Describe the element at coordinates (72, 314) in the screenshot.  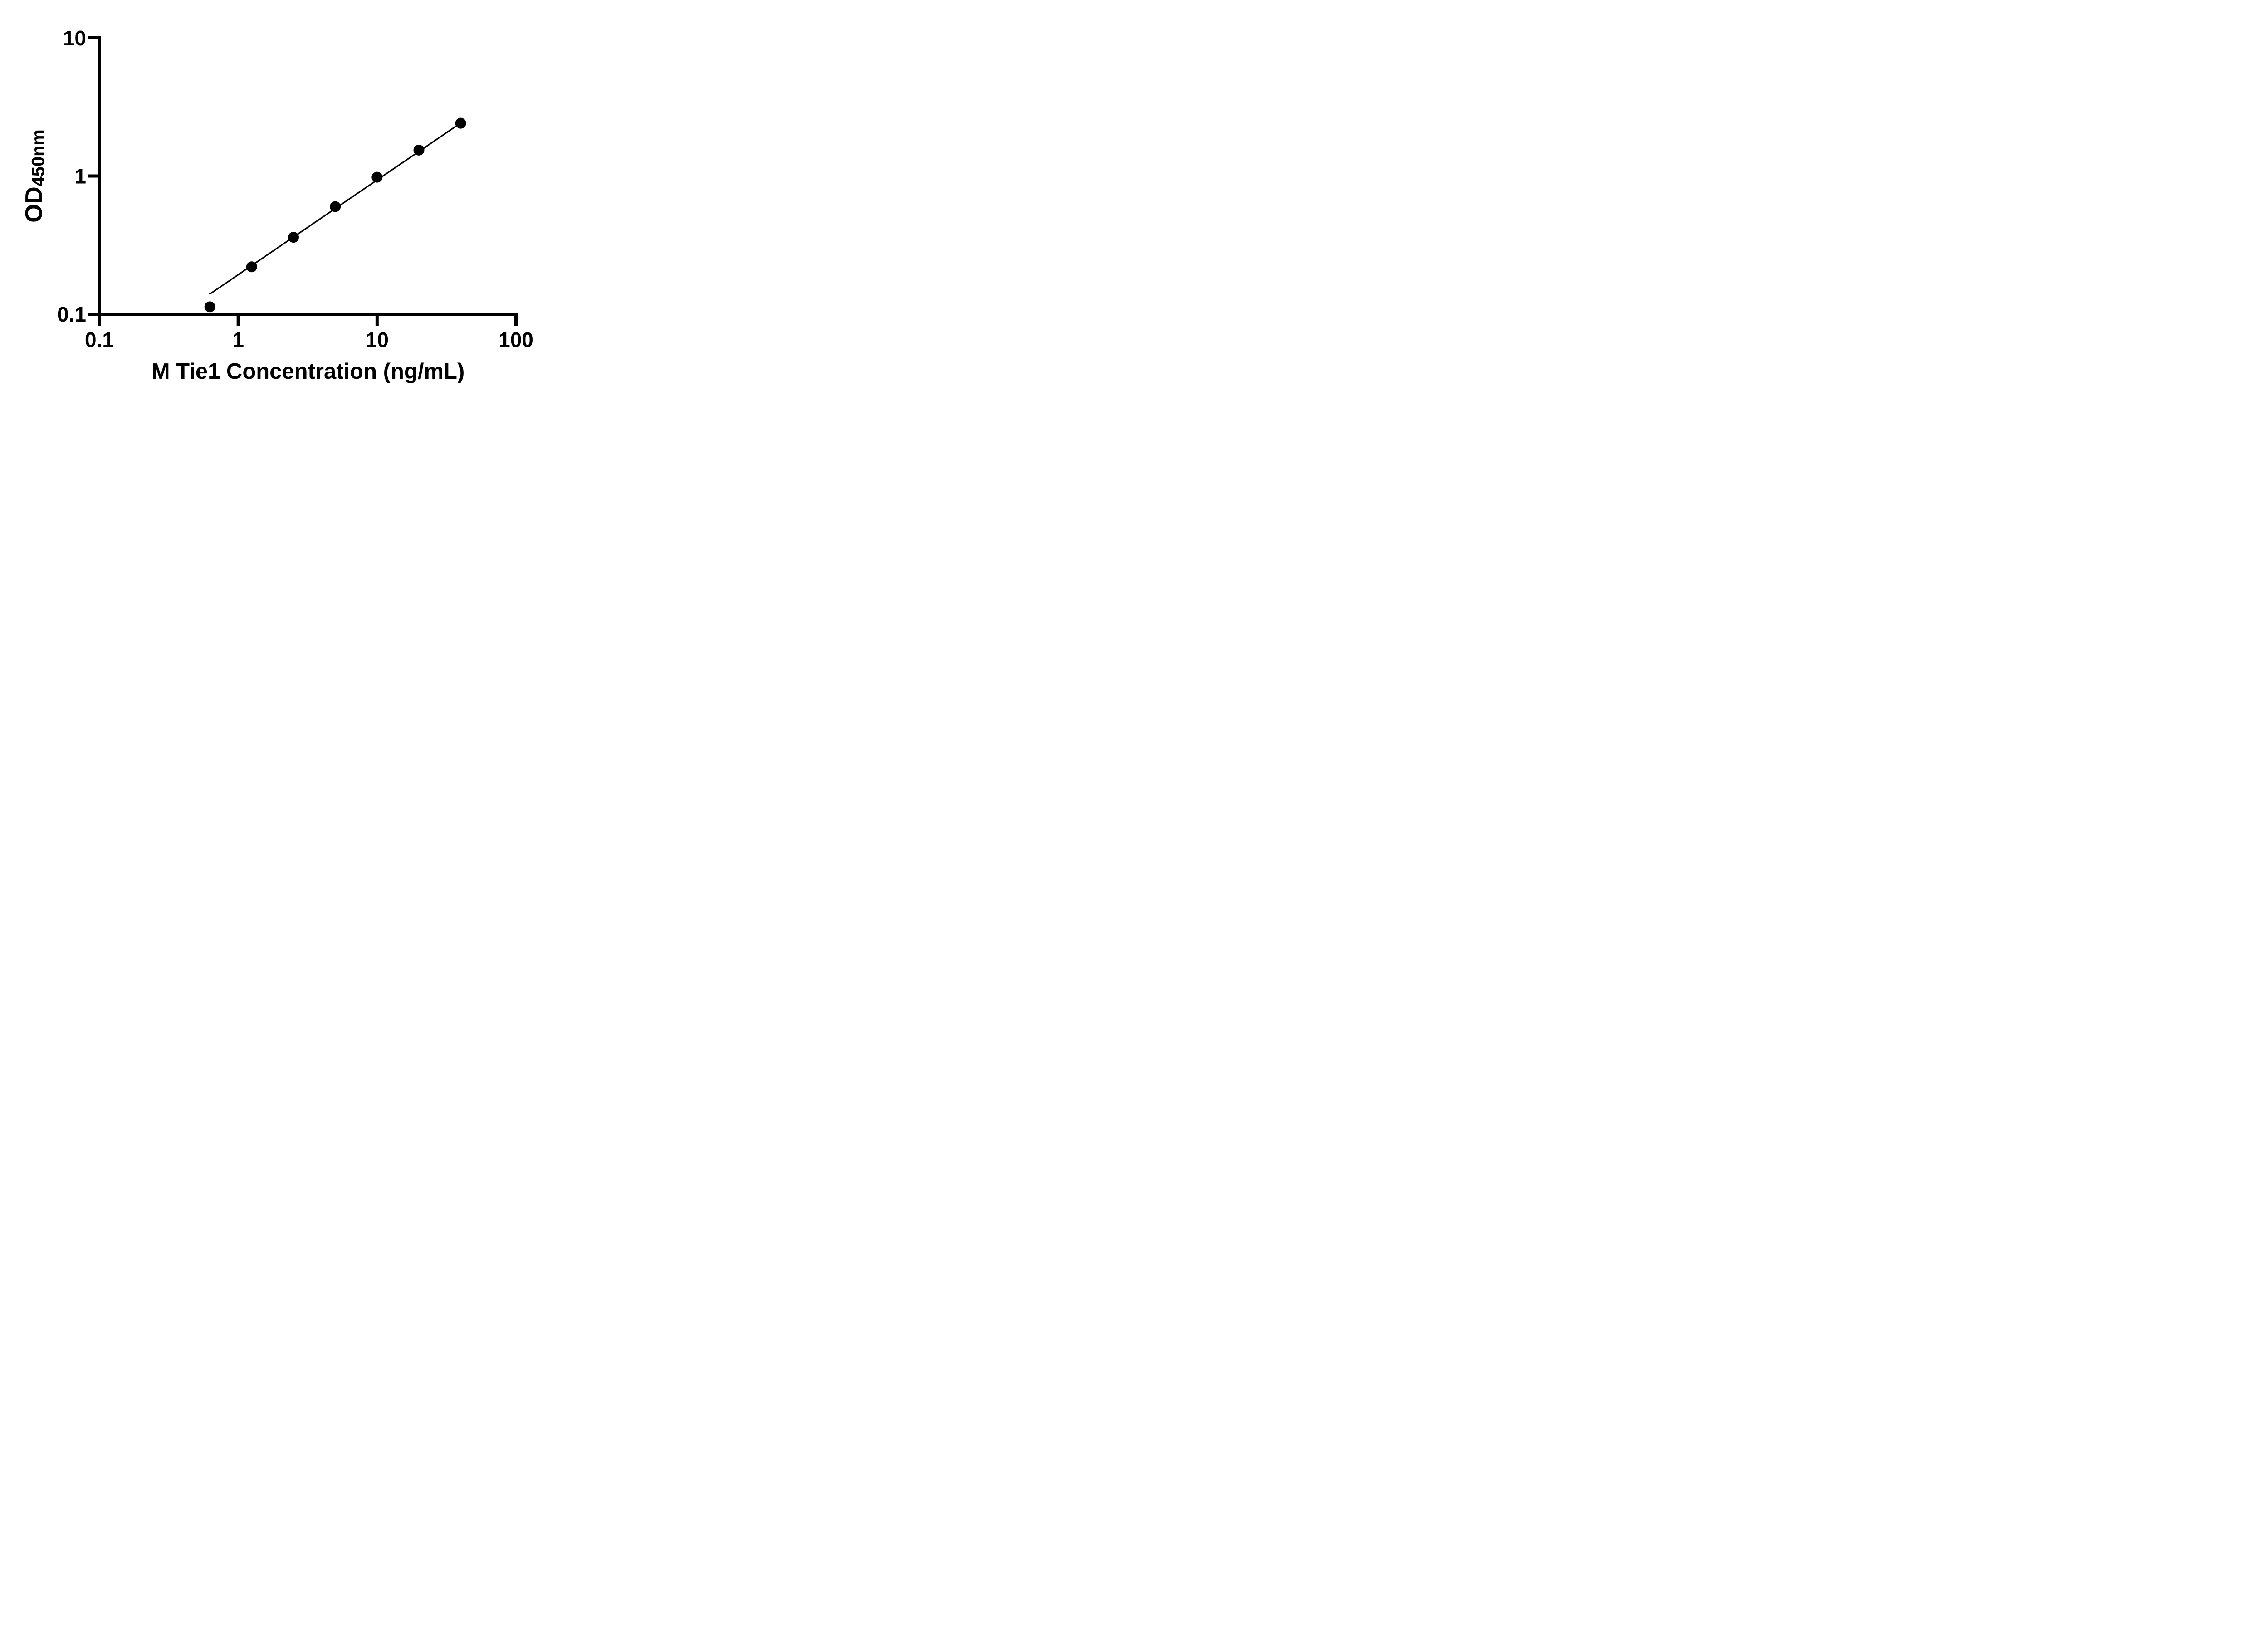
I see `y-tick-label: 0.1` at that location.